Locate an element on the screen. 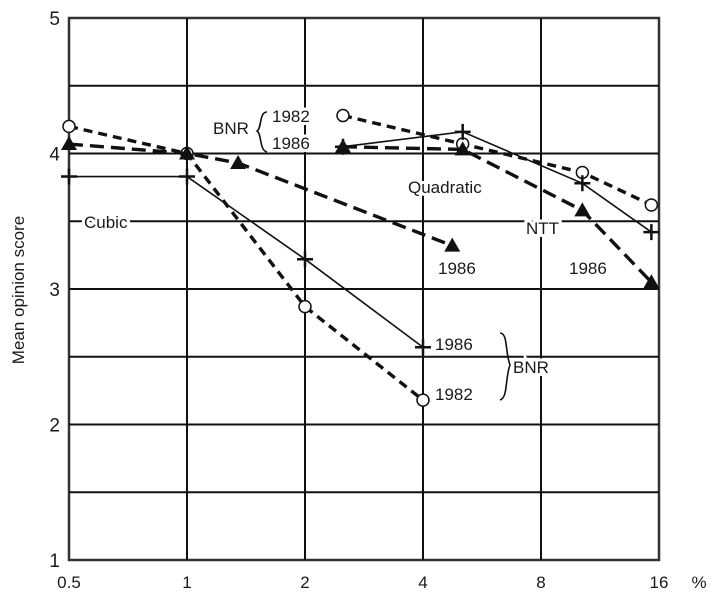 The height and width of the screenshot is (600, 717). x-unit-label: % is located at coordinates (698, 582).